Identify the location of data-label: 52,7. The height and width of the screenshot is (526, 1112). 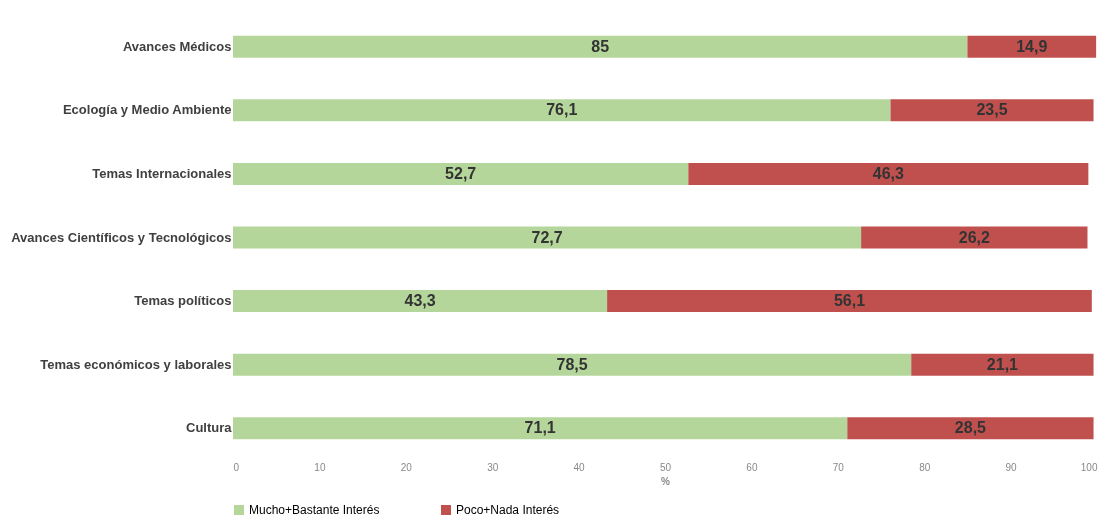
(461, 173).